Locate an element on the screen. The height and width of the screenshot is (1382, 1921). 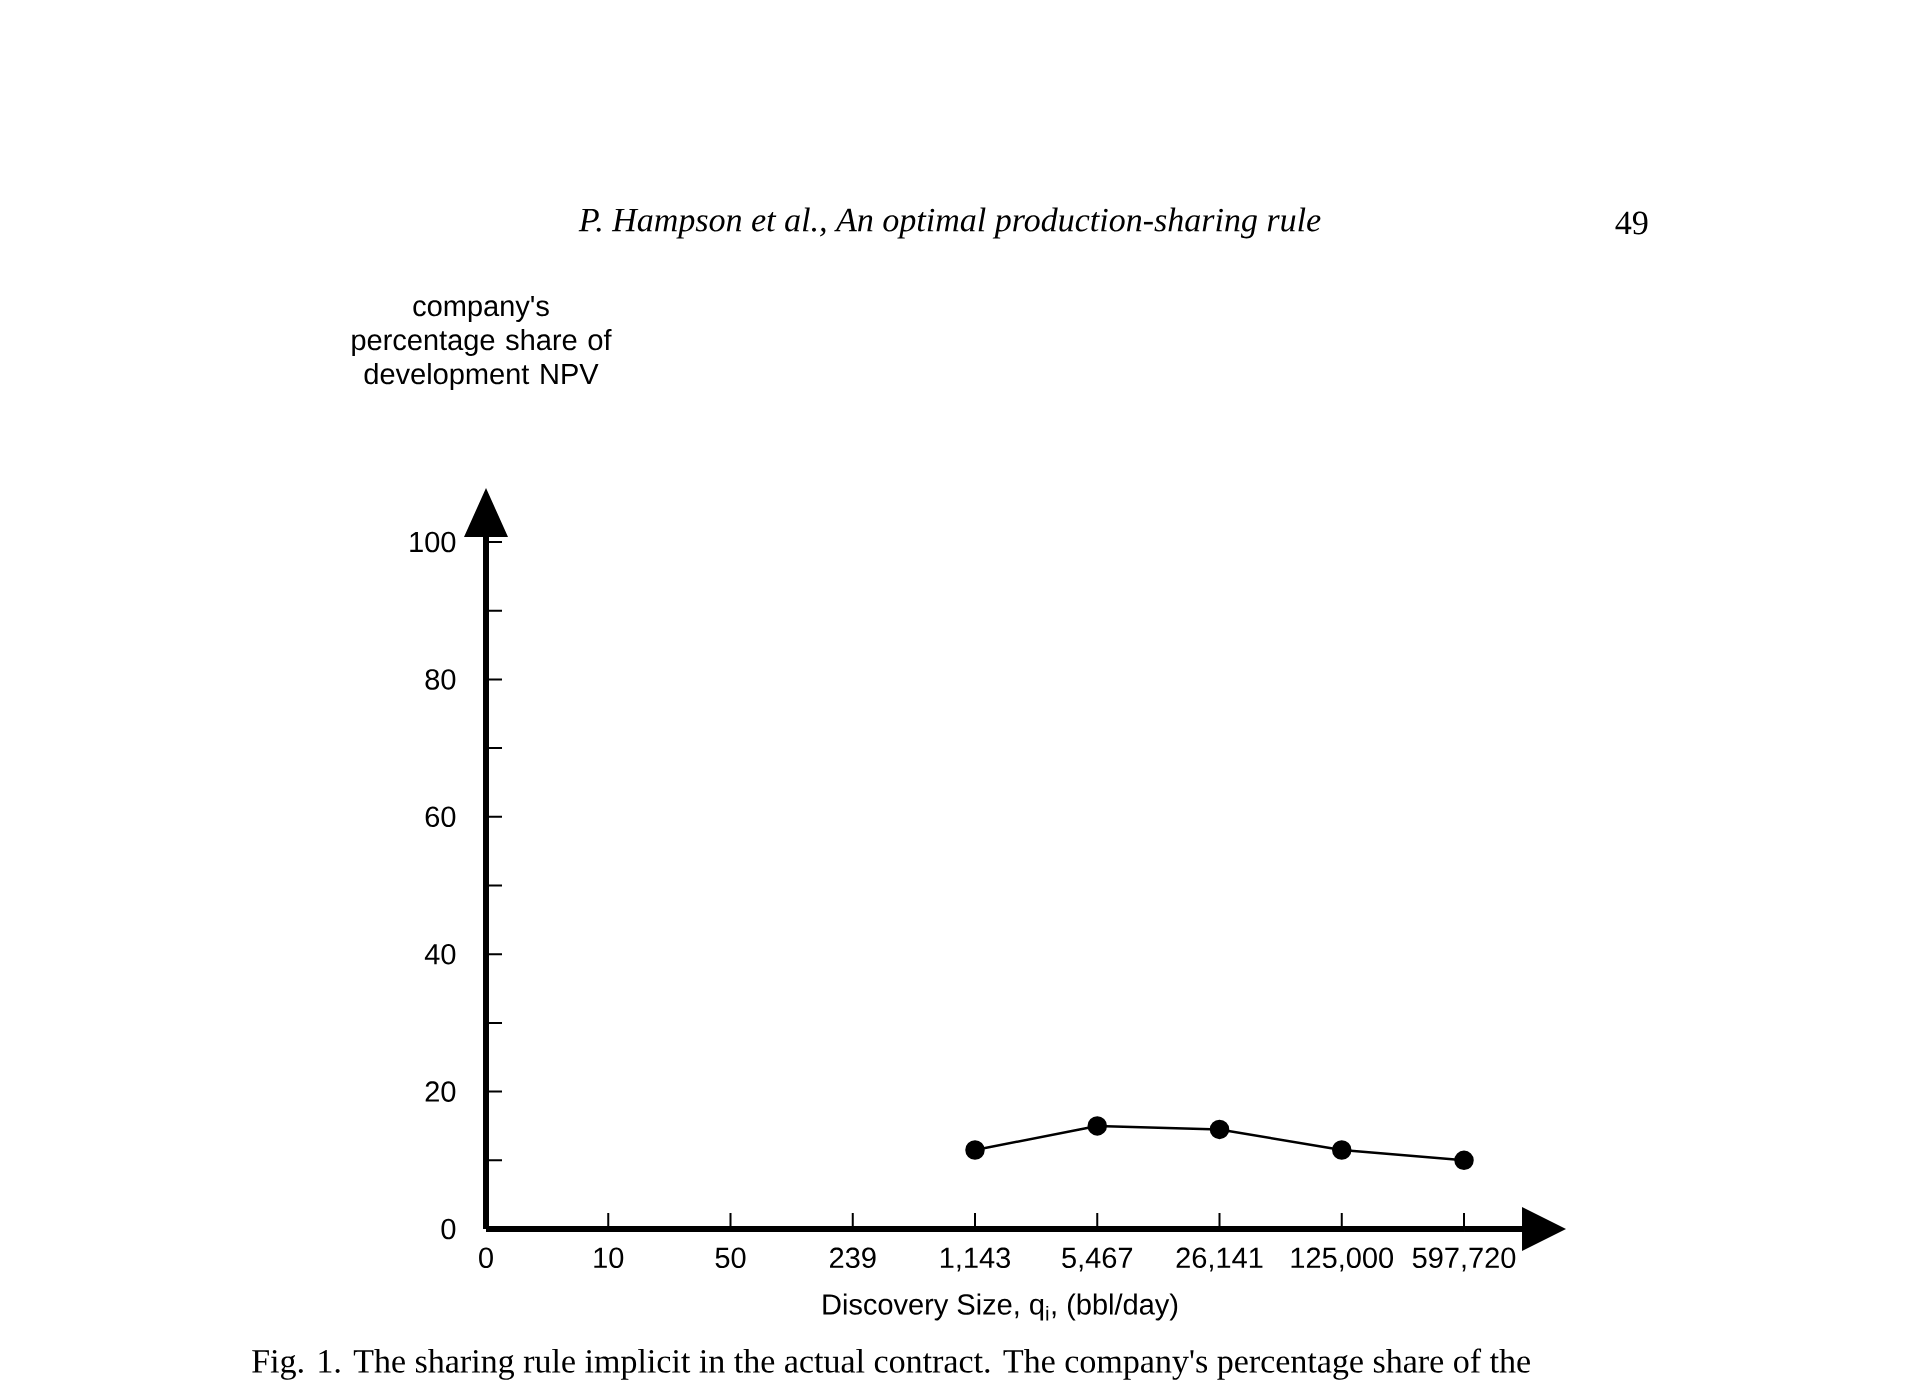
y-tick-label: 0 is located at coordinates (448, 1229).